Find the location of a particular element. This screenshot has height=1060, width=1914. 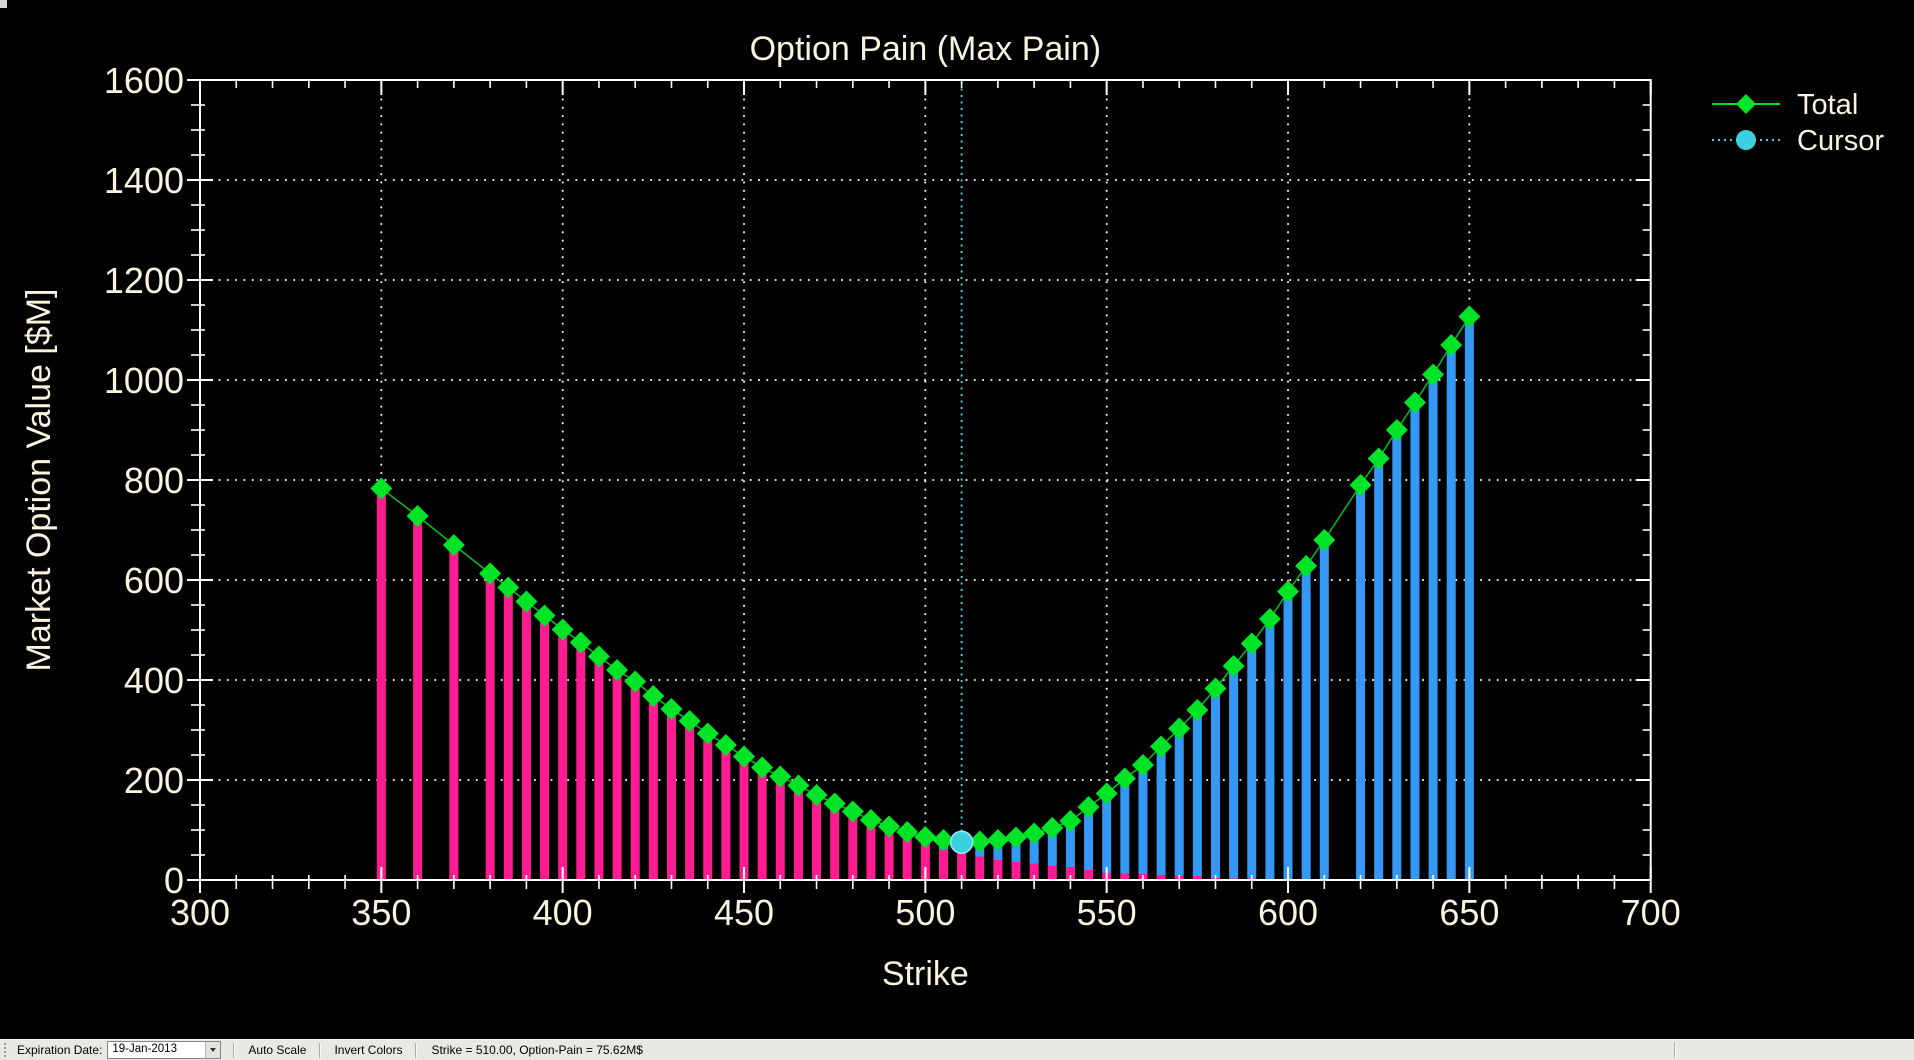

expiration-date-dropdown: 19-Jan-2013 is located at coordinates (164, 1050).